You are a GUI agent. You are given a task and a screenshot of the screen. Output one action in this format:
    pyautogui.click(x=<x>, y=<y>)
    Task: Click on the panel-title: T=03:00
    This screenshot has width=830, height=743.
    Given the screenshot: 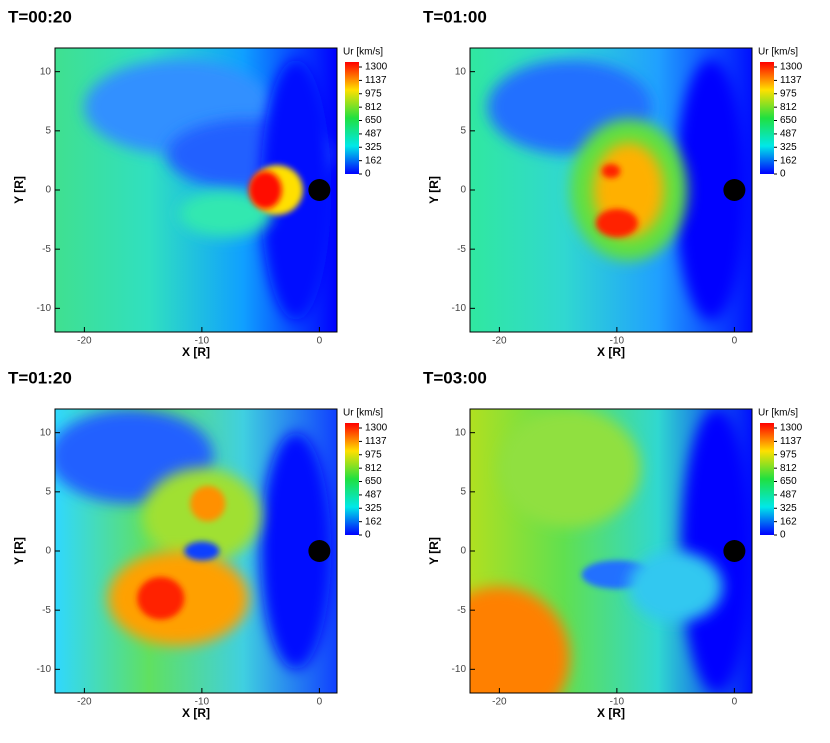 What is the action you would take?
    pyautogui.click(x=455, y=377)
    